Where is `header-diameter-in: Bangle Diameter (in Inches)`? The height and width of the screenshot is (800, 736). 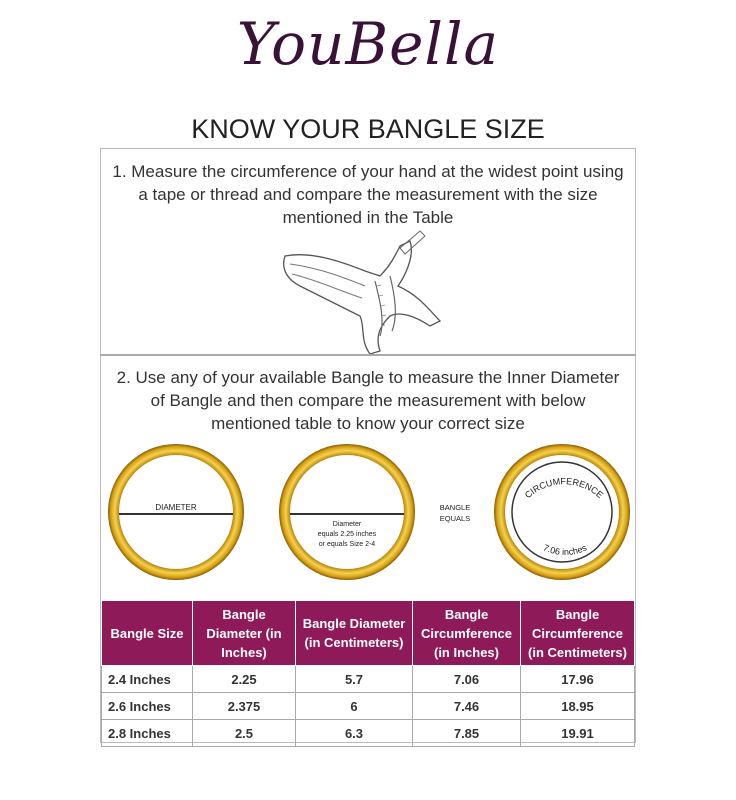 header-diameter-in: Bangle Diameter (in Inches) is located at coordinates (244, 633).